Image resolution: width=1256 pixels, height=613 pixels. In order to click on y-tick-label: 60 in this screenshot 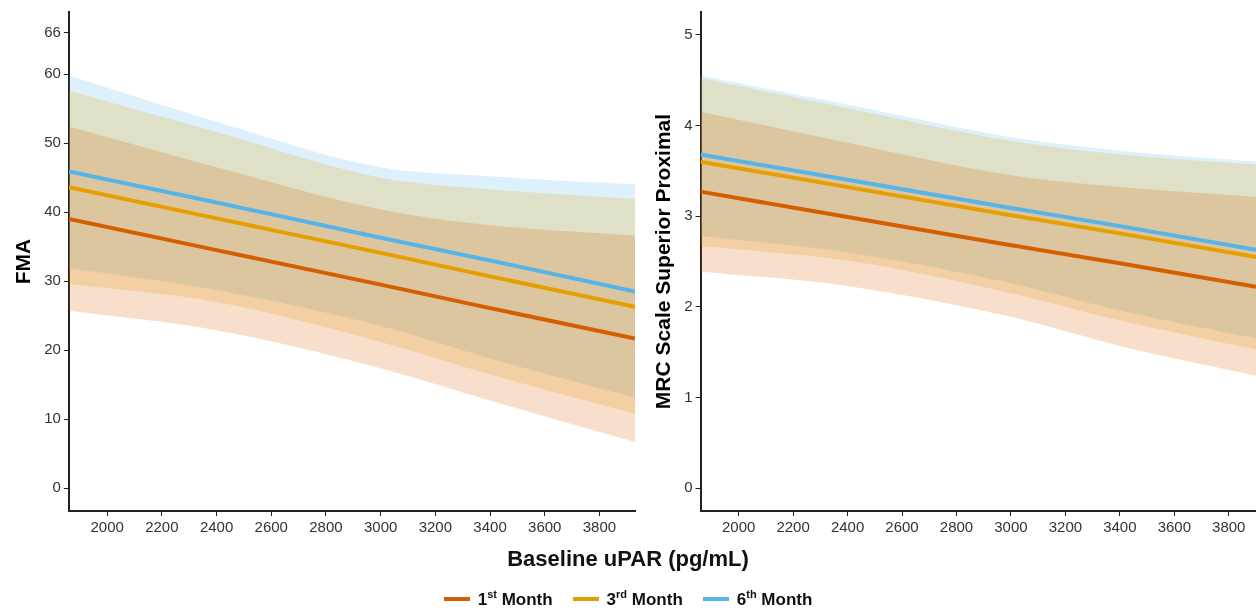, I will do `click(52, 73)`.